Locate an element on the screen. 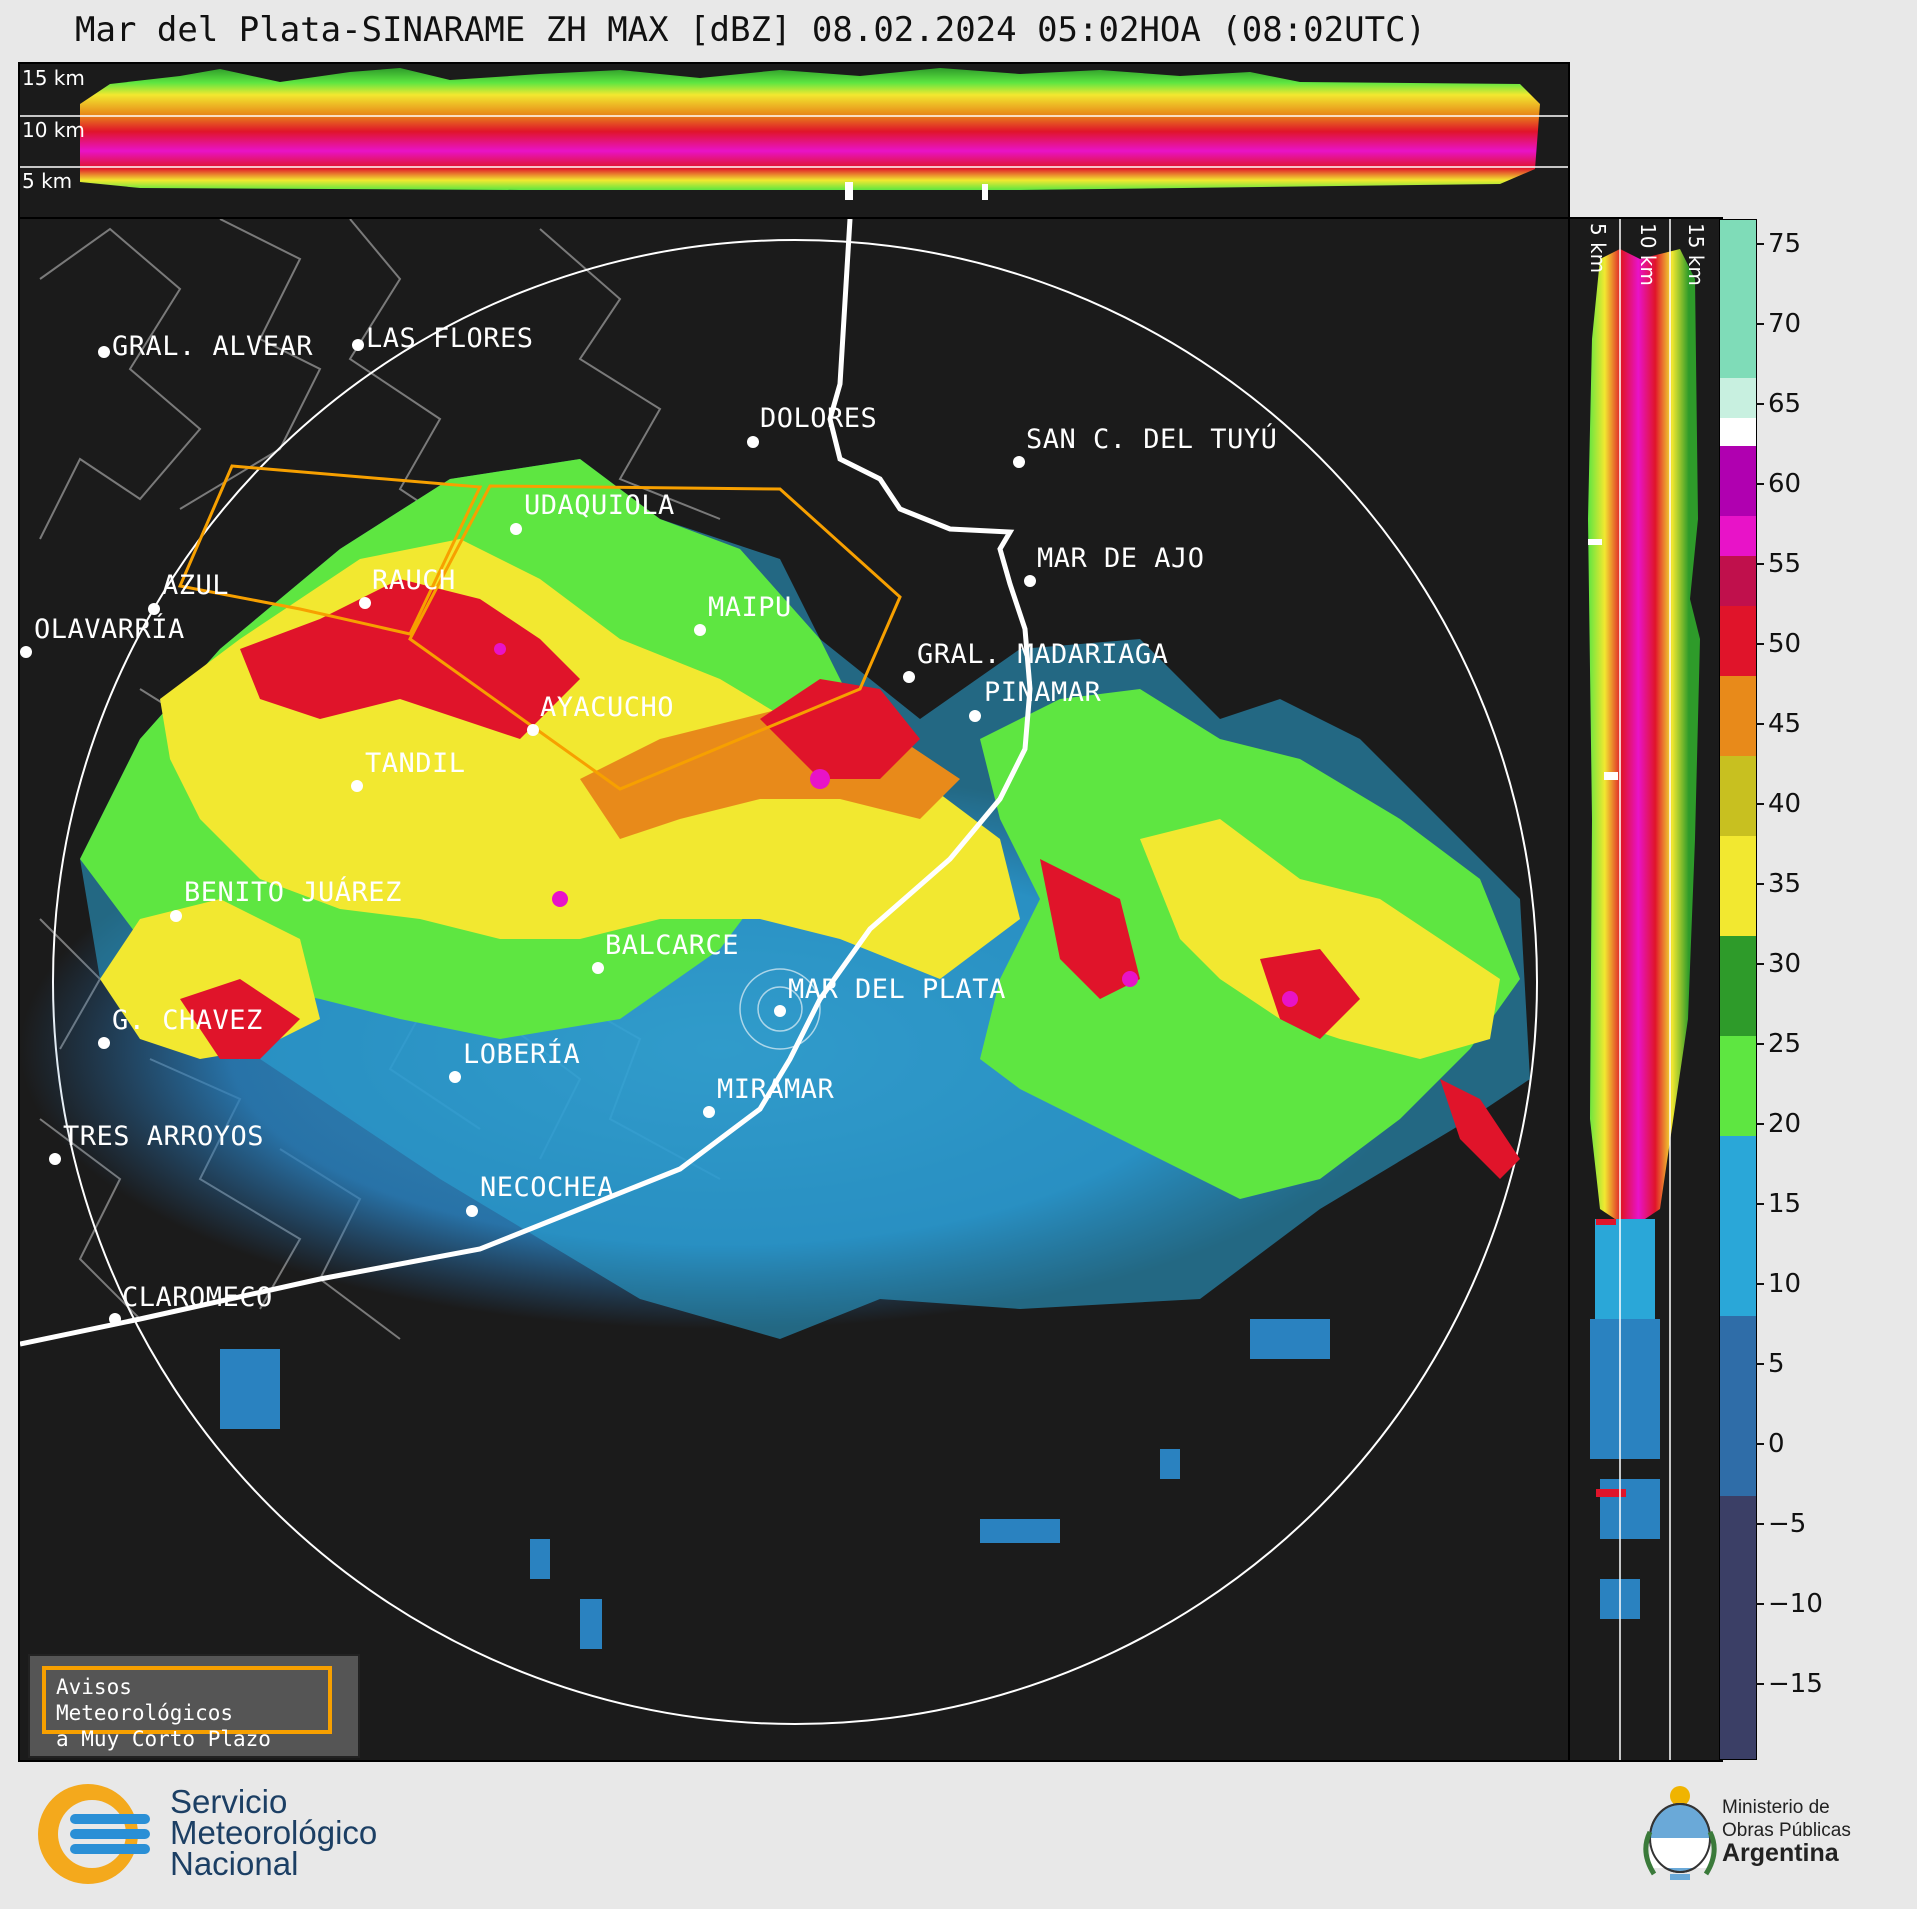 This screenshot has height=1909, width=1917. city-label-gral-alvear: GRAL. ALVEAR is located at coordinates (213, 346).